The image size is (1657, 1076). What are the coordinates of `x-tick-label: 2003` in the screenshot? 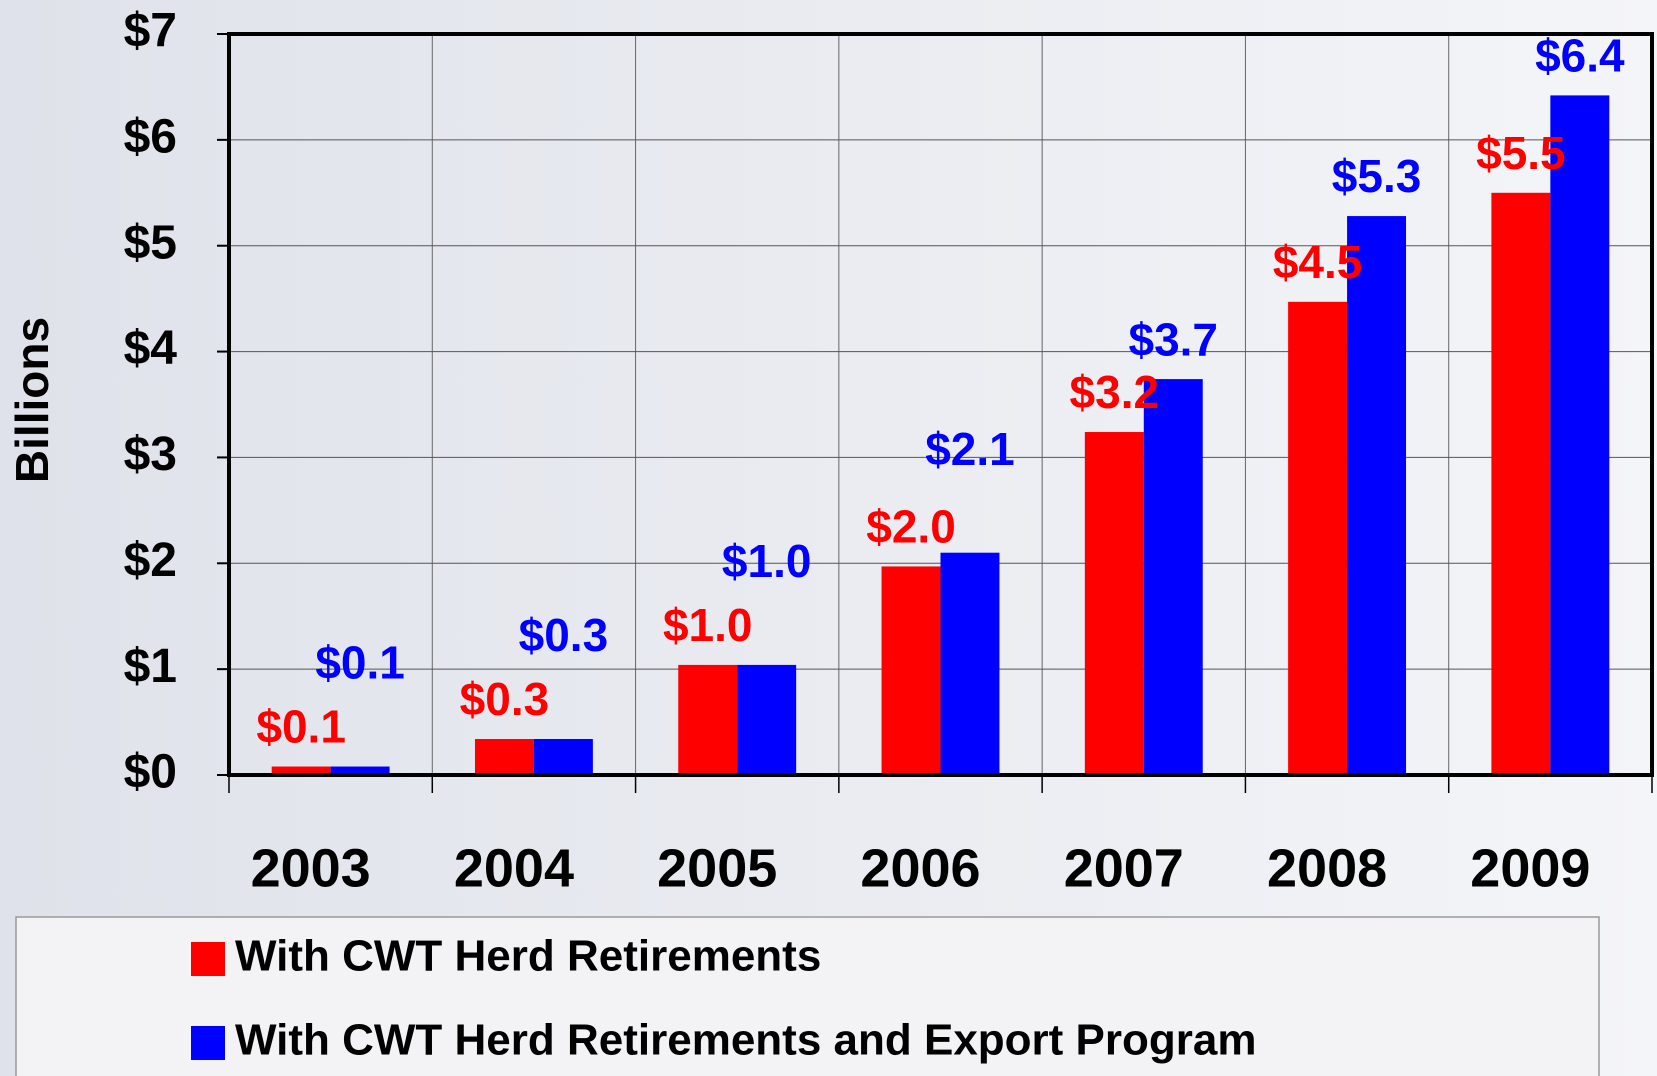 It's located at (311, 868).